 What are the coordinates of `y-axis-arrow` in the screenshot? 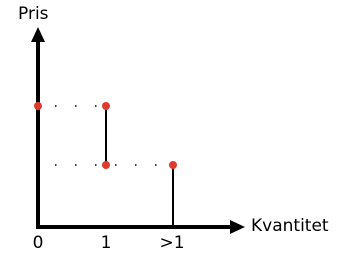 It's located at (38, 34).